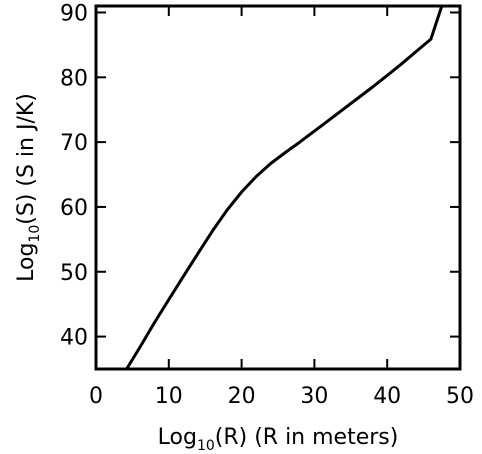 The image size is (482, 454). Describe the element at coordinates (307, 437) in the screenshot. I see `x-axis-label-post: (R) (R in meters)` at that location.